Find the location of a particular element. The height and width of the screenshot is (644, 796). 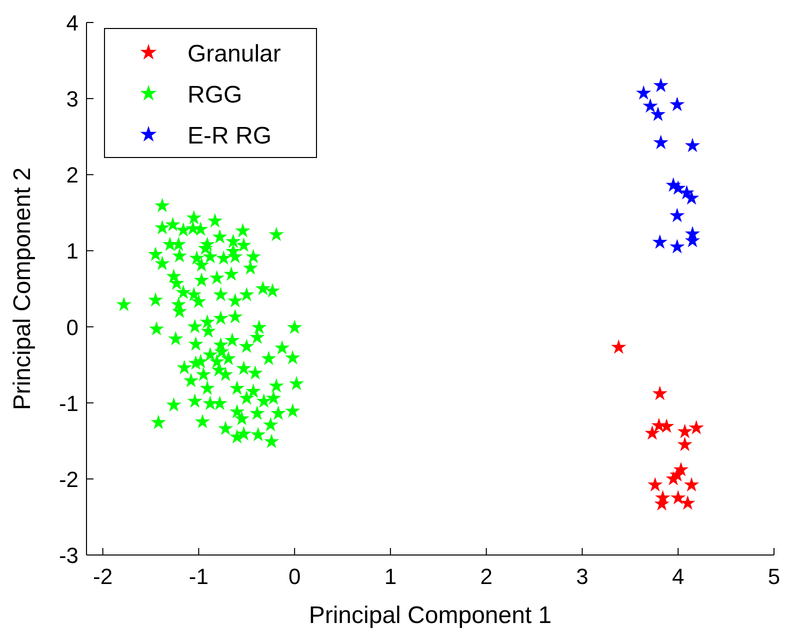

y-tick-label: 2 is located at coordinates (72, 175).